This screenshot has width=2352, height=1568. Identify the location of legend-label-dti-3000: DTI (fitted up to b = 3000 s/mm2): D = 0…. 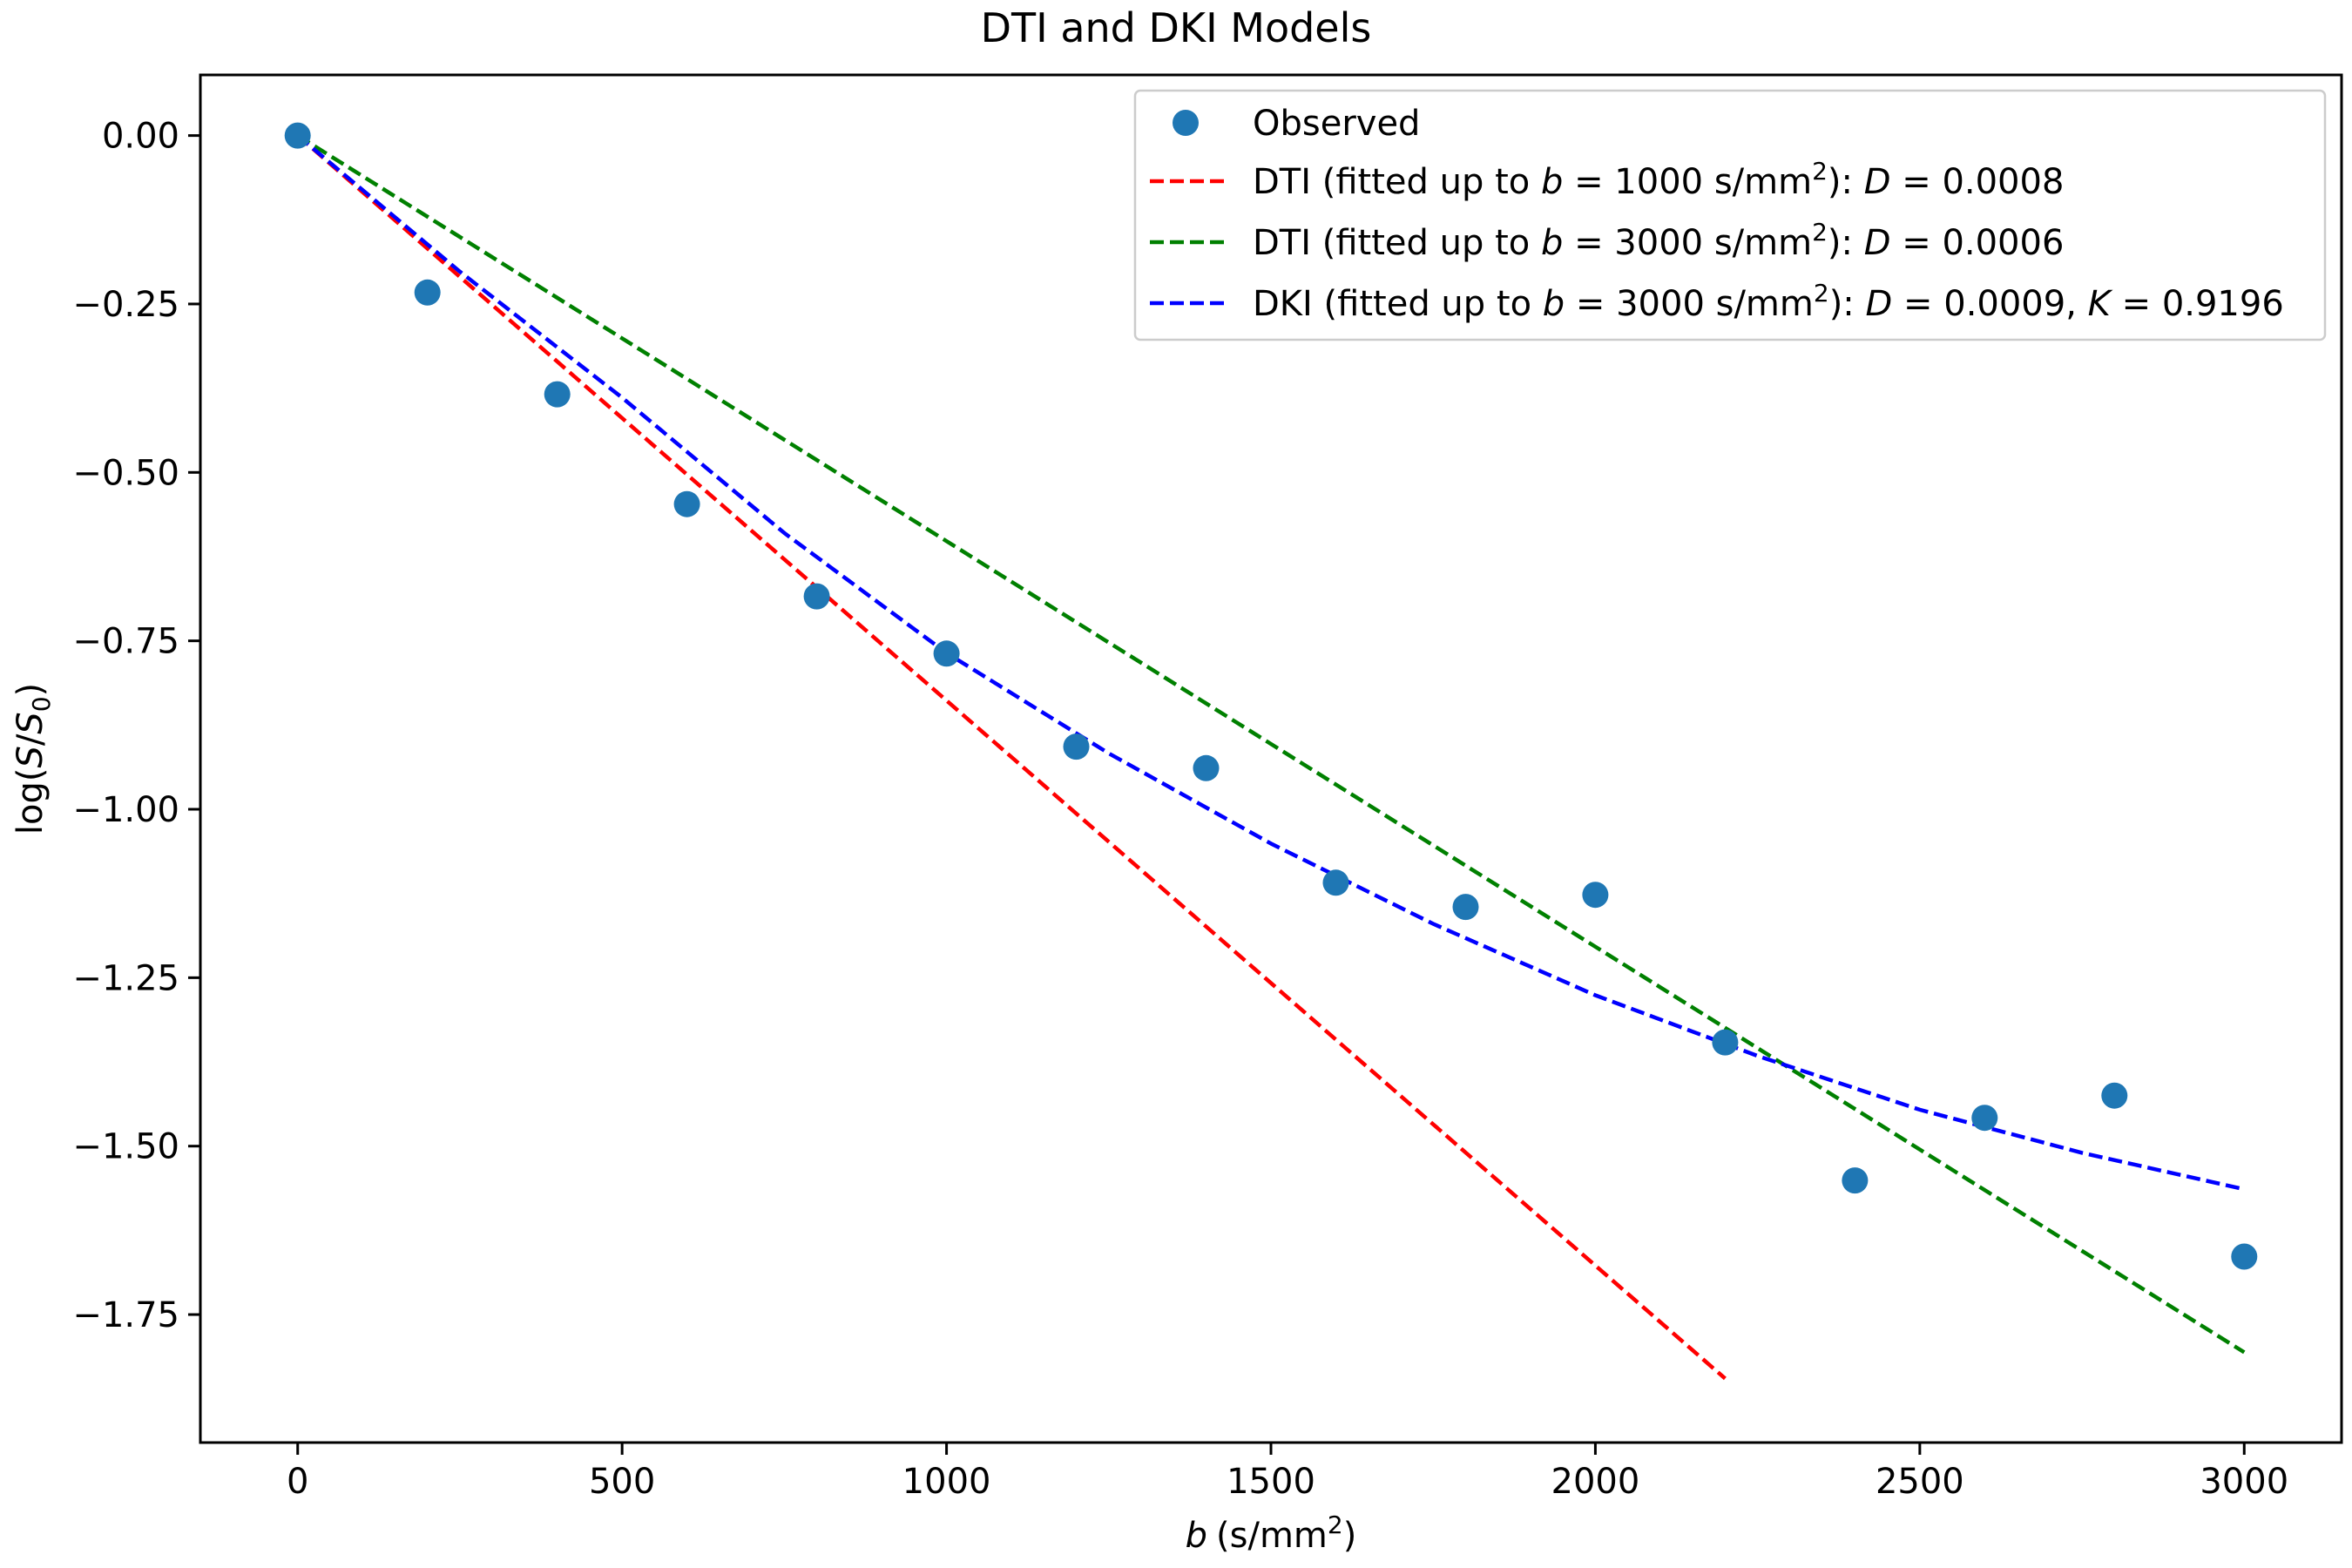
(1658, 240).